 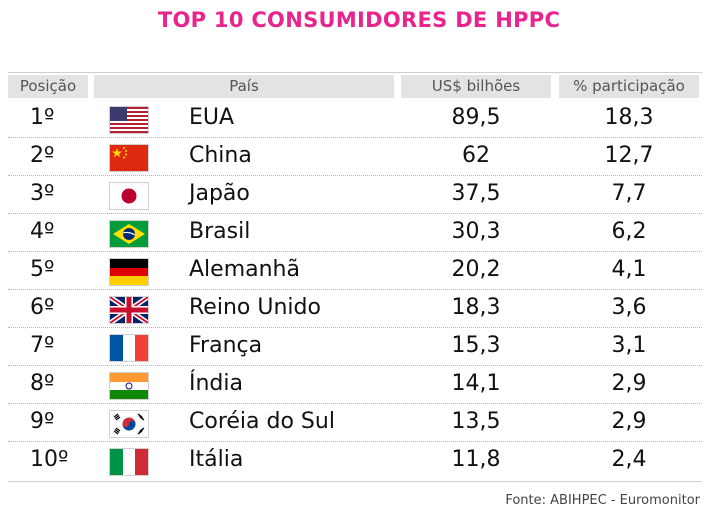 What do you see at coordinates (476, 231) in the screenshot?
I see `value-cell: 30,3` at bounding box center [476, 231].